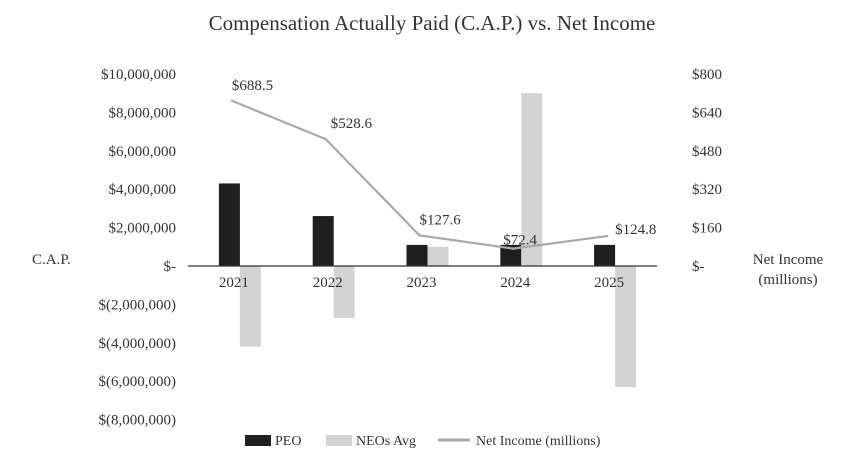  What do you see at coordinates (170, 267) in the screenshot?
I see `left-tick-label: $-` at bounding box center [170, 267].